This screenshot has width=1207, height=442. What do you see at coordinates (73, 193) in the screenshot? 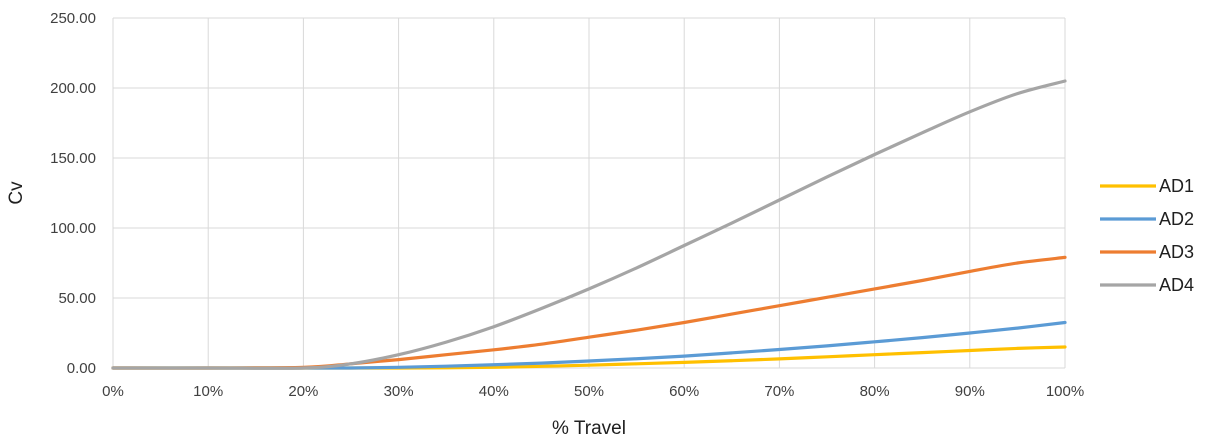
I see `y-tick-labels: 0.00 50.00 100.00 150.00 200.00 250.00` at bounding box center [73, 193].